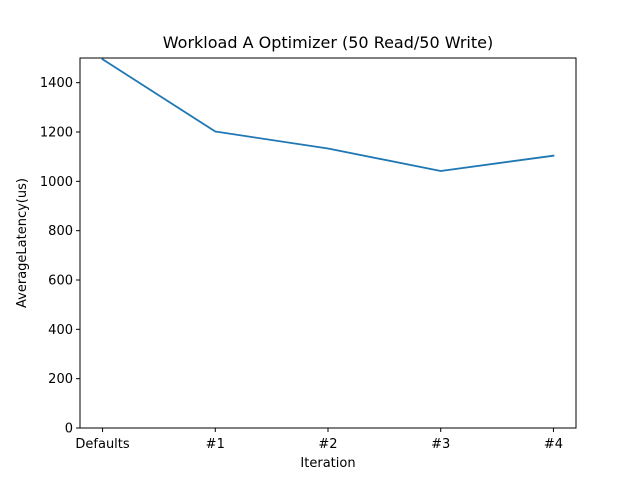 This screenshot has height=480, width=640. What do you see at coordinates (60, 231) in the screenshot?
I see `y-tick-label: 800` at bounding box center [60, 231].